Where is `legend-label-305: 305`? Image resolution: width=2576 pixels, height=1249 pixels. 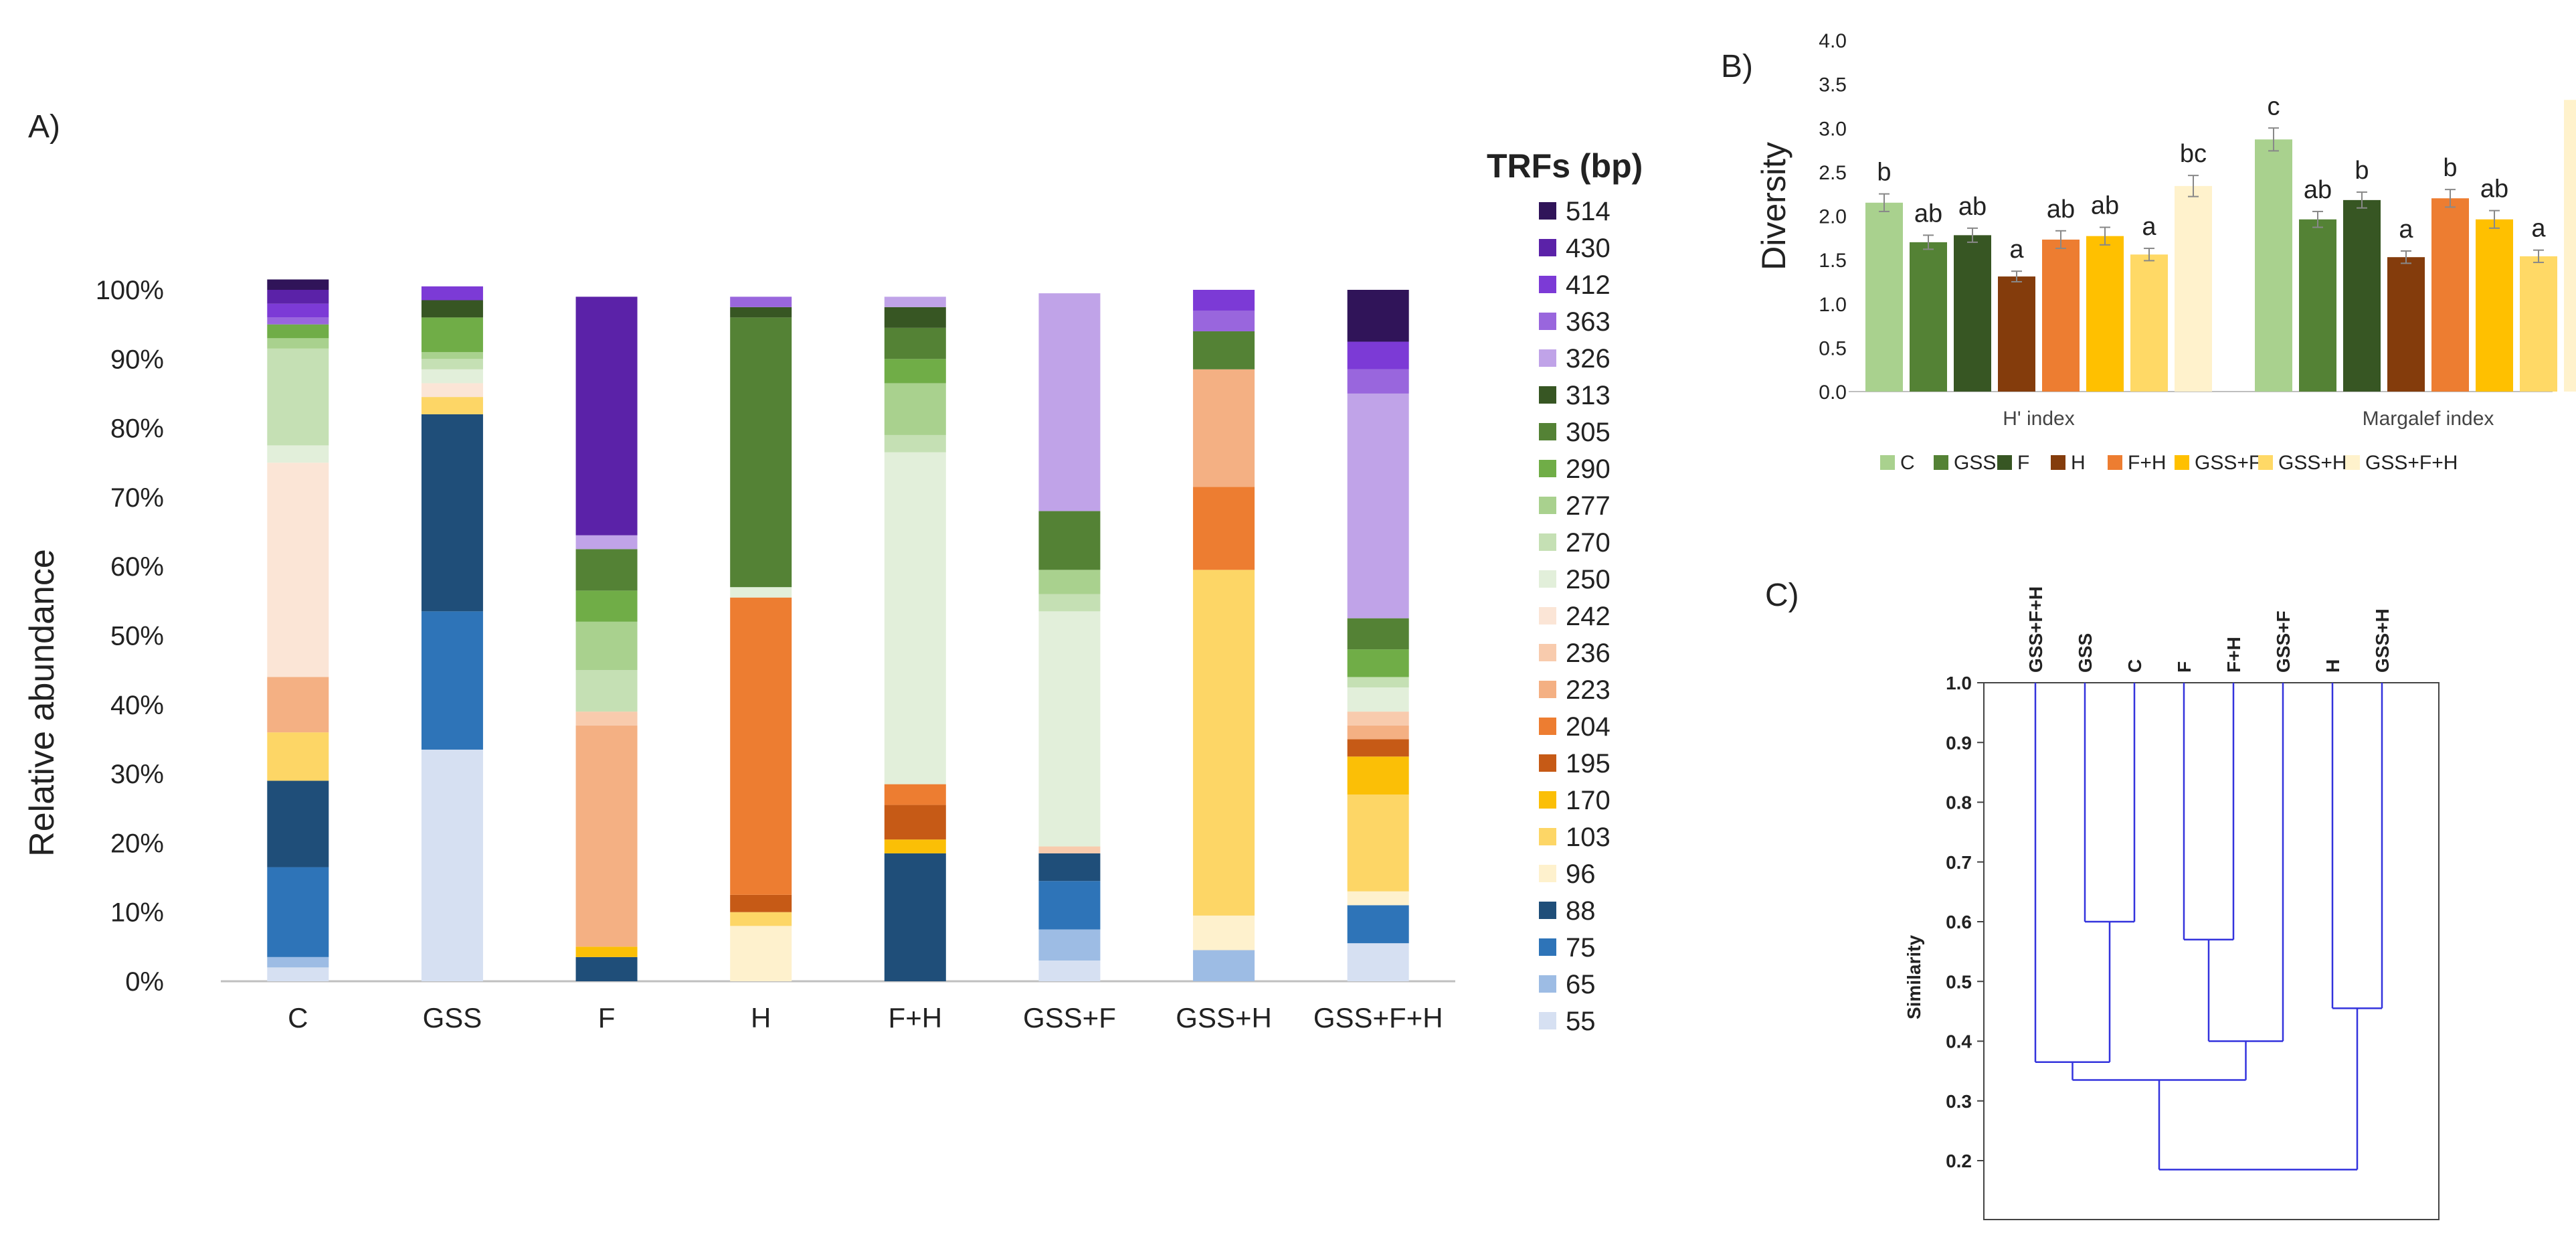
legend-label-305: 305 is located at coordinates (1588, 433).